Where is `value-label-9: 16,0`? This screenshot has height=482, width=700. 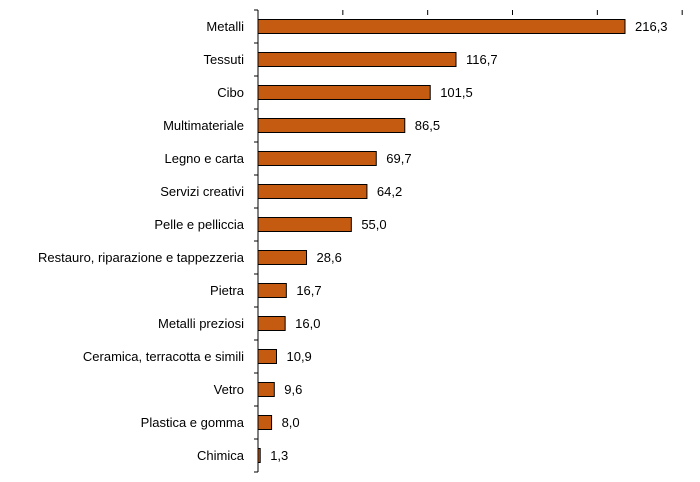 value-label-9: 16,0 is located at coordinates (307, 323).